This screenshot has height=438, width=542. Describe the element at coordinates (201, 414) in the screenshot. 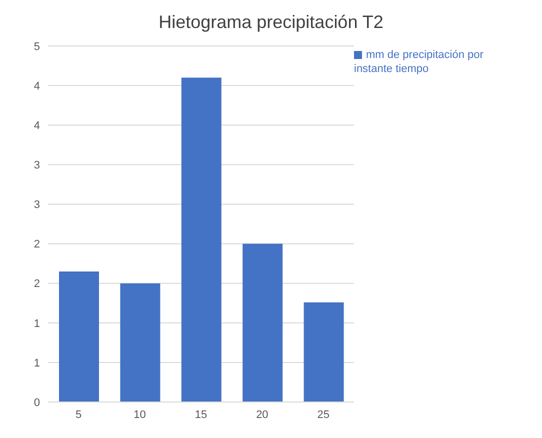

I see `x-tick-label: 15` at that location.